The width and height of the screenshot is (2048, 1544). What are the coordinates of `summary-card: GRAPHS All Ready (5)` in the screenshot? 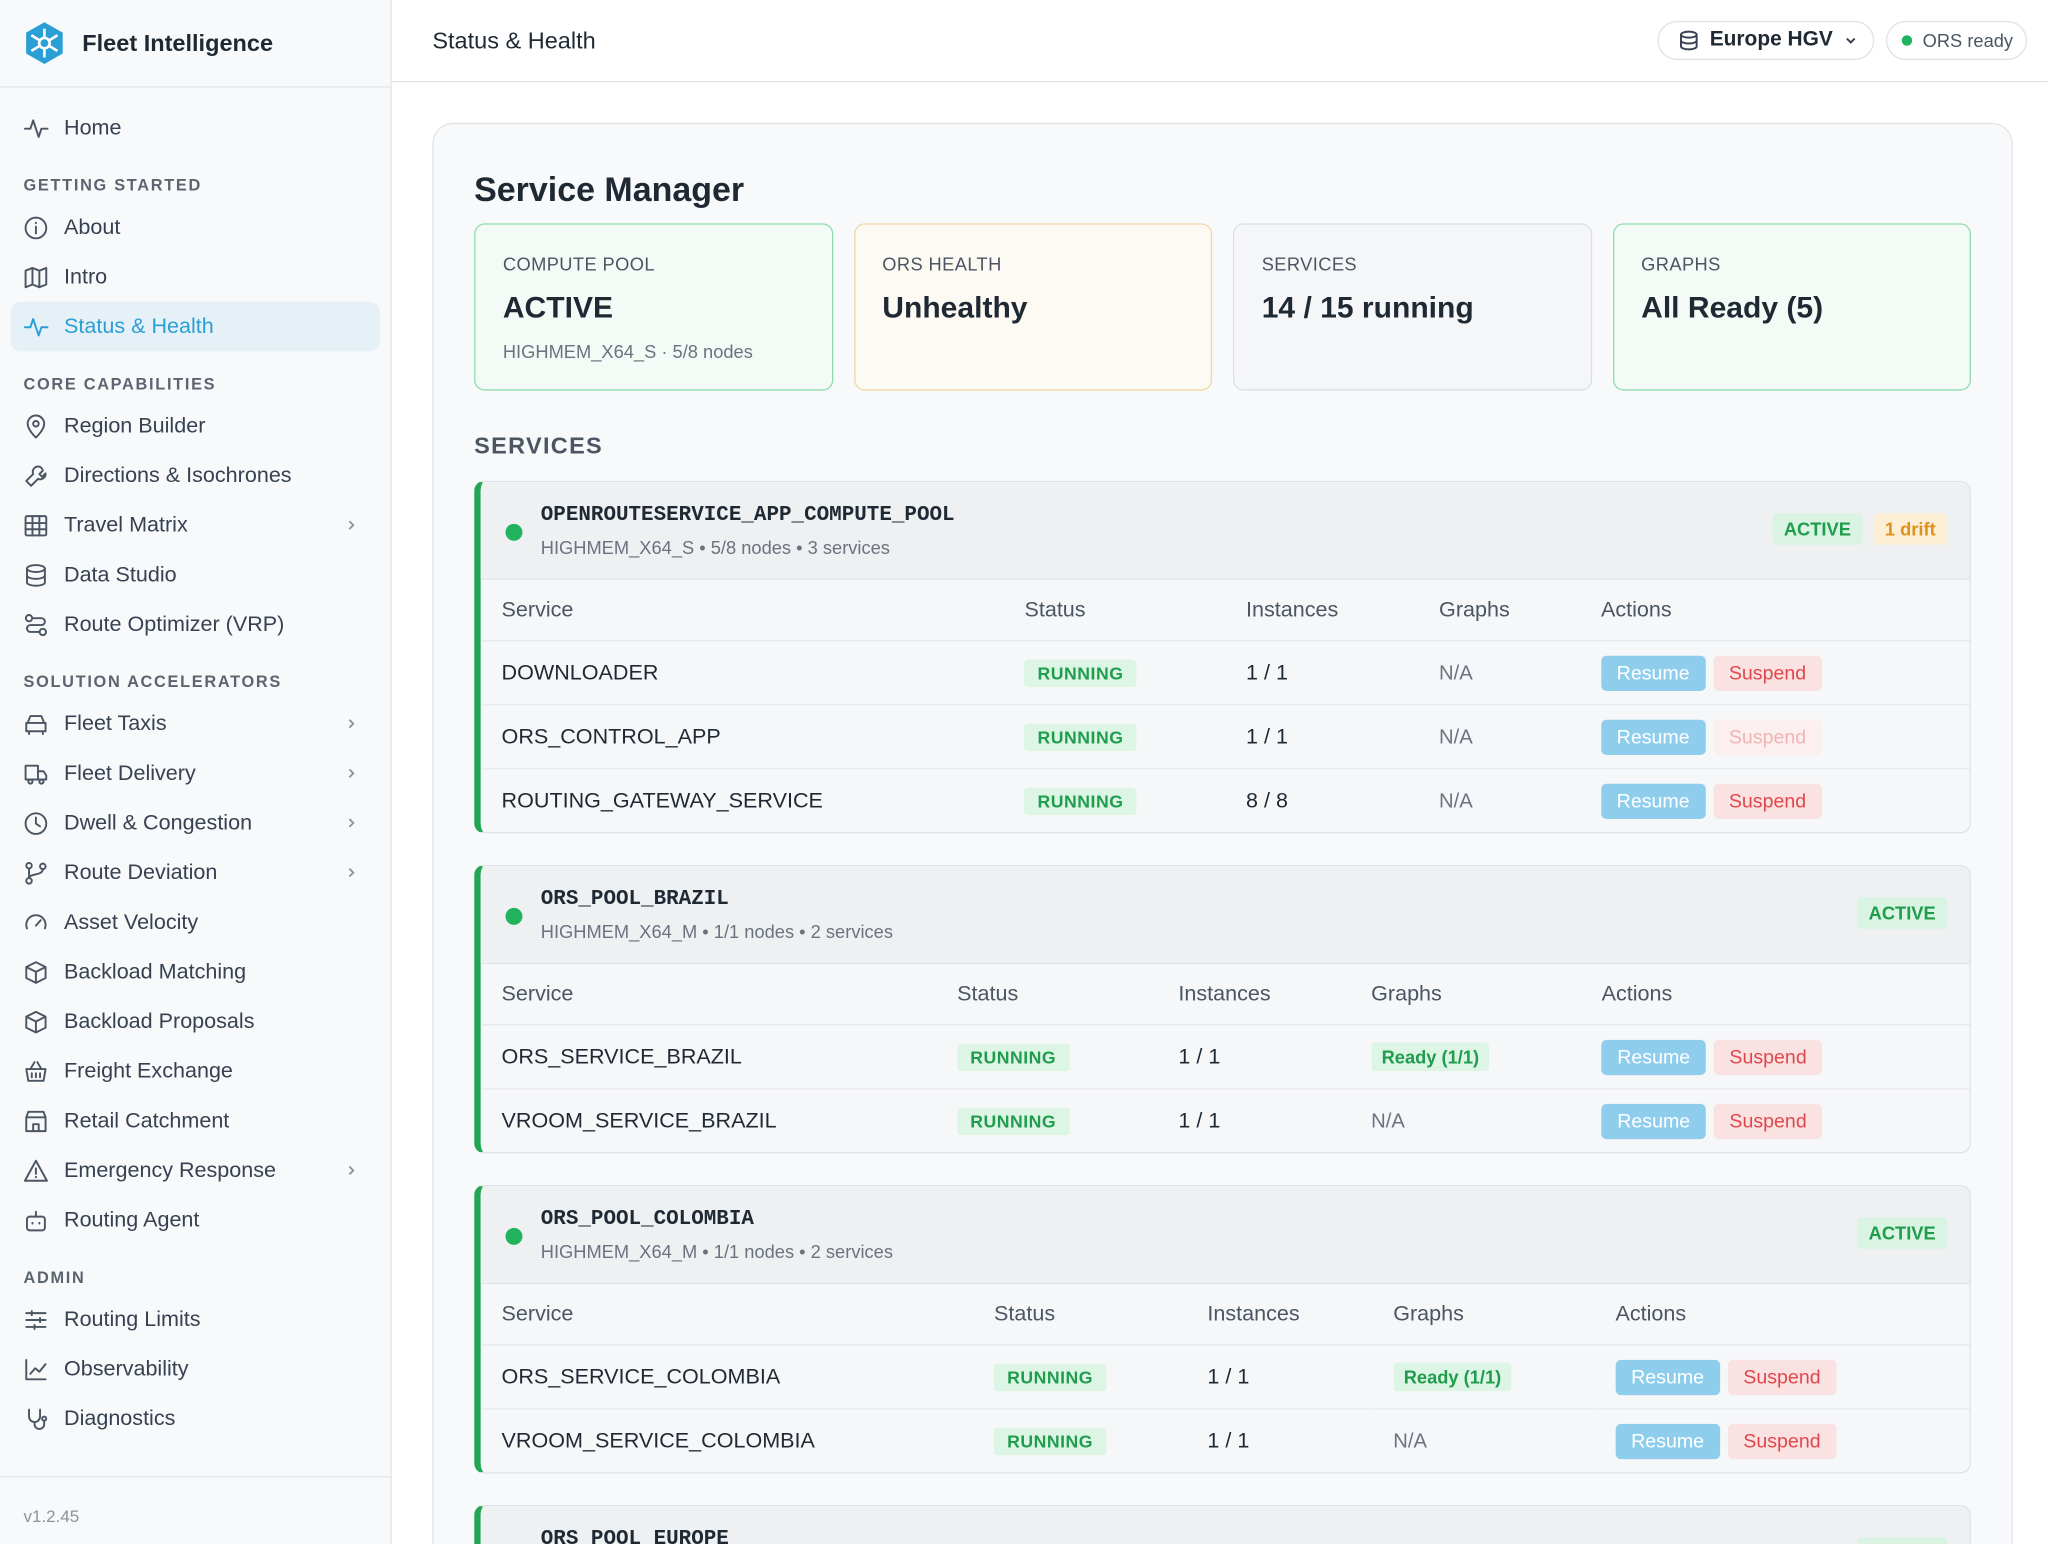 It's located at (1791, 307).